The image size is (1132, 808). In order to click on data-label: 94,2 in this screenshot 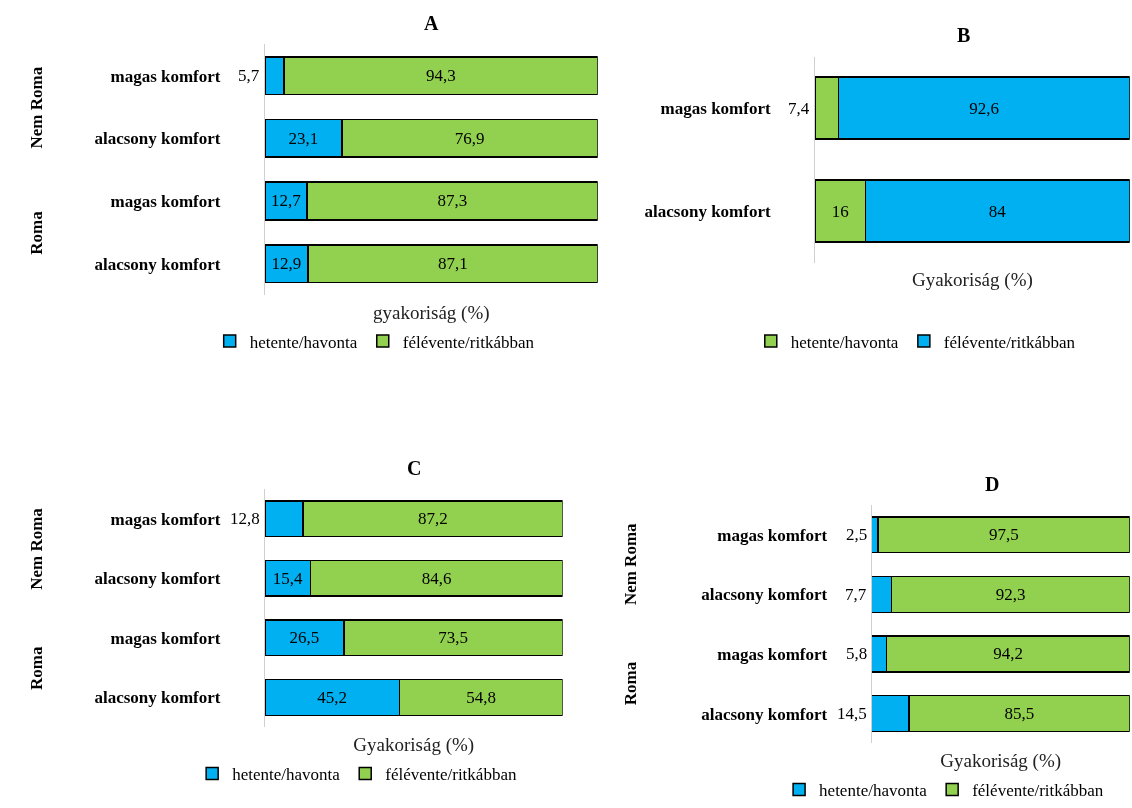, I will do `click(1008, 654)`.